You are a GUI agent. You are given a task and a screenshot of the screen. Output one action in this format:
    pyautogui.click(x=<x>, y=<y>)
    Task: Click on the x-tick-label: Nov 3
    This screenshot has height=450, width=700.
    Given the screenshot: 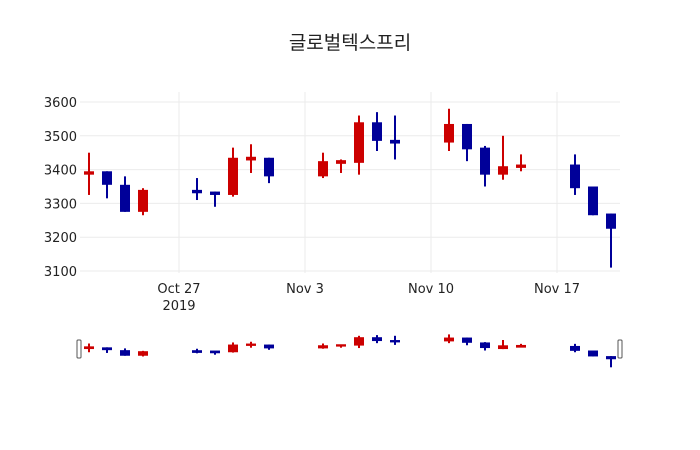 What is the action you would take?
    pyautogui.click(x=305, y=289)
    